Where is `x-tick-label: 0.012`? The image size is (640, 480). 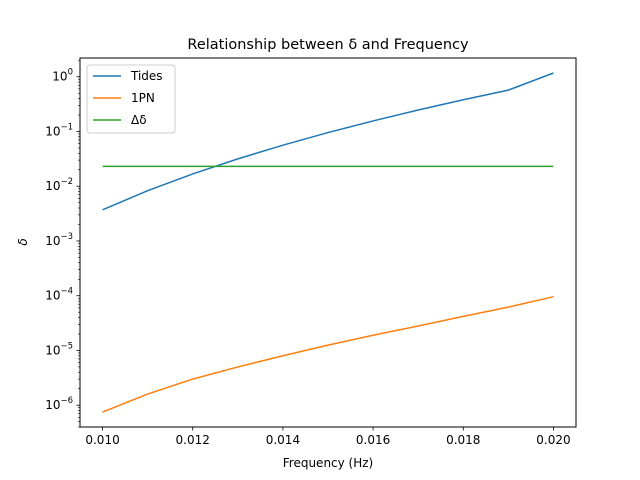
x-tick-label: 0.012 is located at coordinates (193, 440).